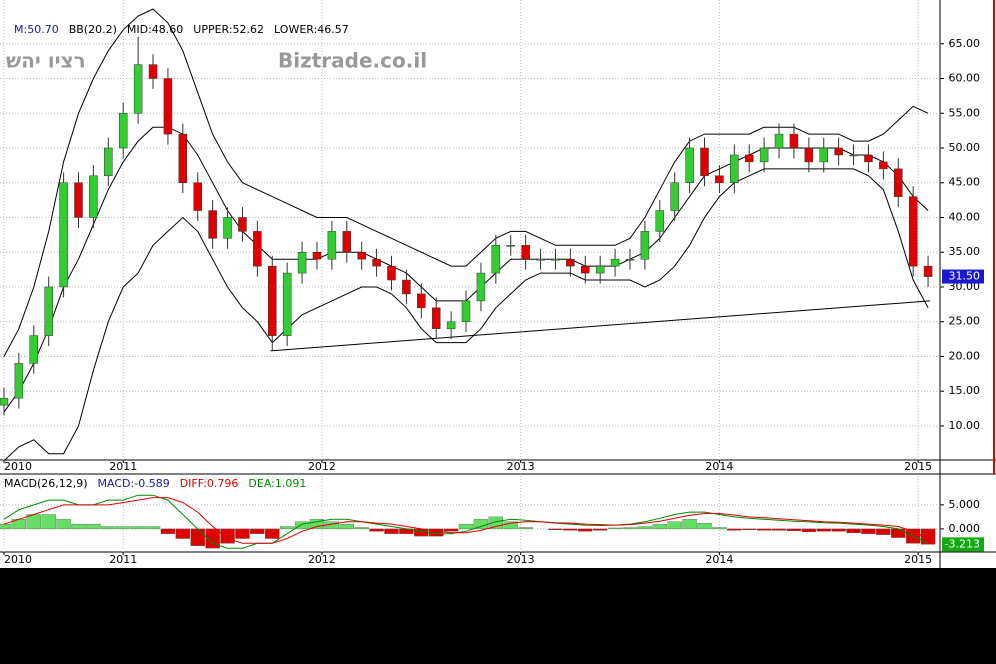  Describe the element at coordinates (965, 390) in the screenshot. I see `y-tick-label: 15.00` at that location.